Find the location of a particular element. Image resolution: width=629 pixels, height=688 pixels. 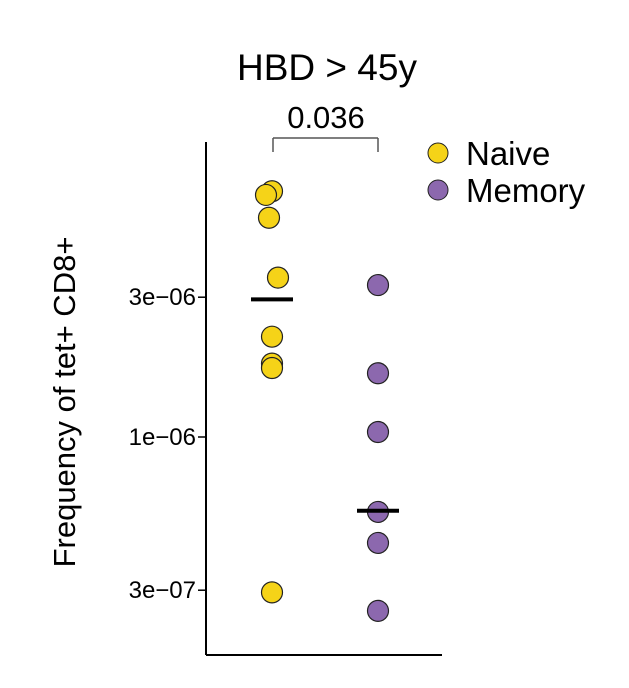

legend-swatch-memory is located at coordinates (438, 190).